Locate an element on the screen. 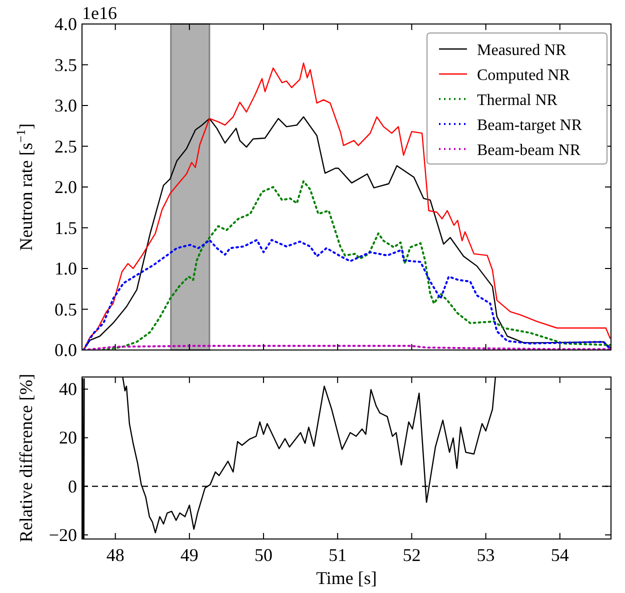 The height and width of the screenshot is (593, 625). x-tick-label: 54 is located at coordinates (559, 555).